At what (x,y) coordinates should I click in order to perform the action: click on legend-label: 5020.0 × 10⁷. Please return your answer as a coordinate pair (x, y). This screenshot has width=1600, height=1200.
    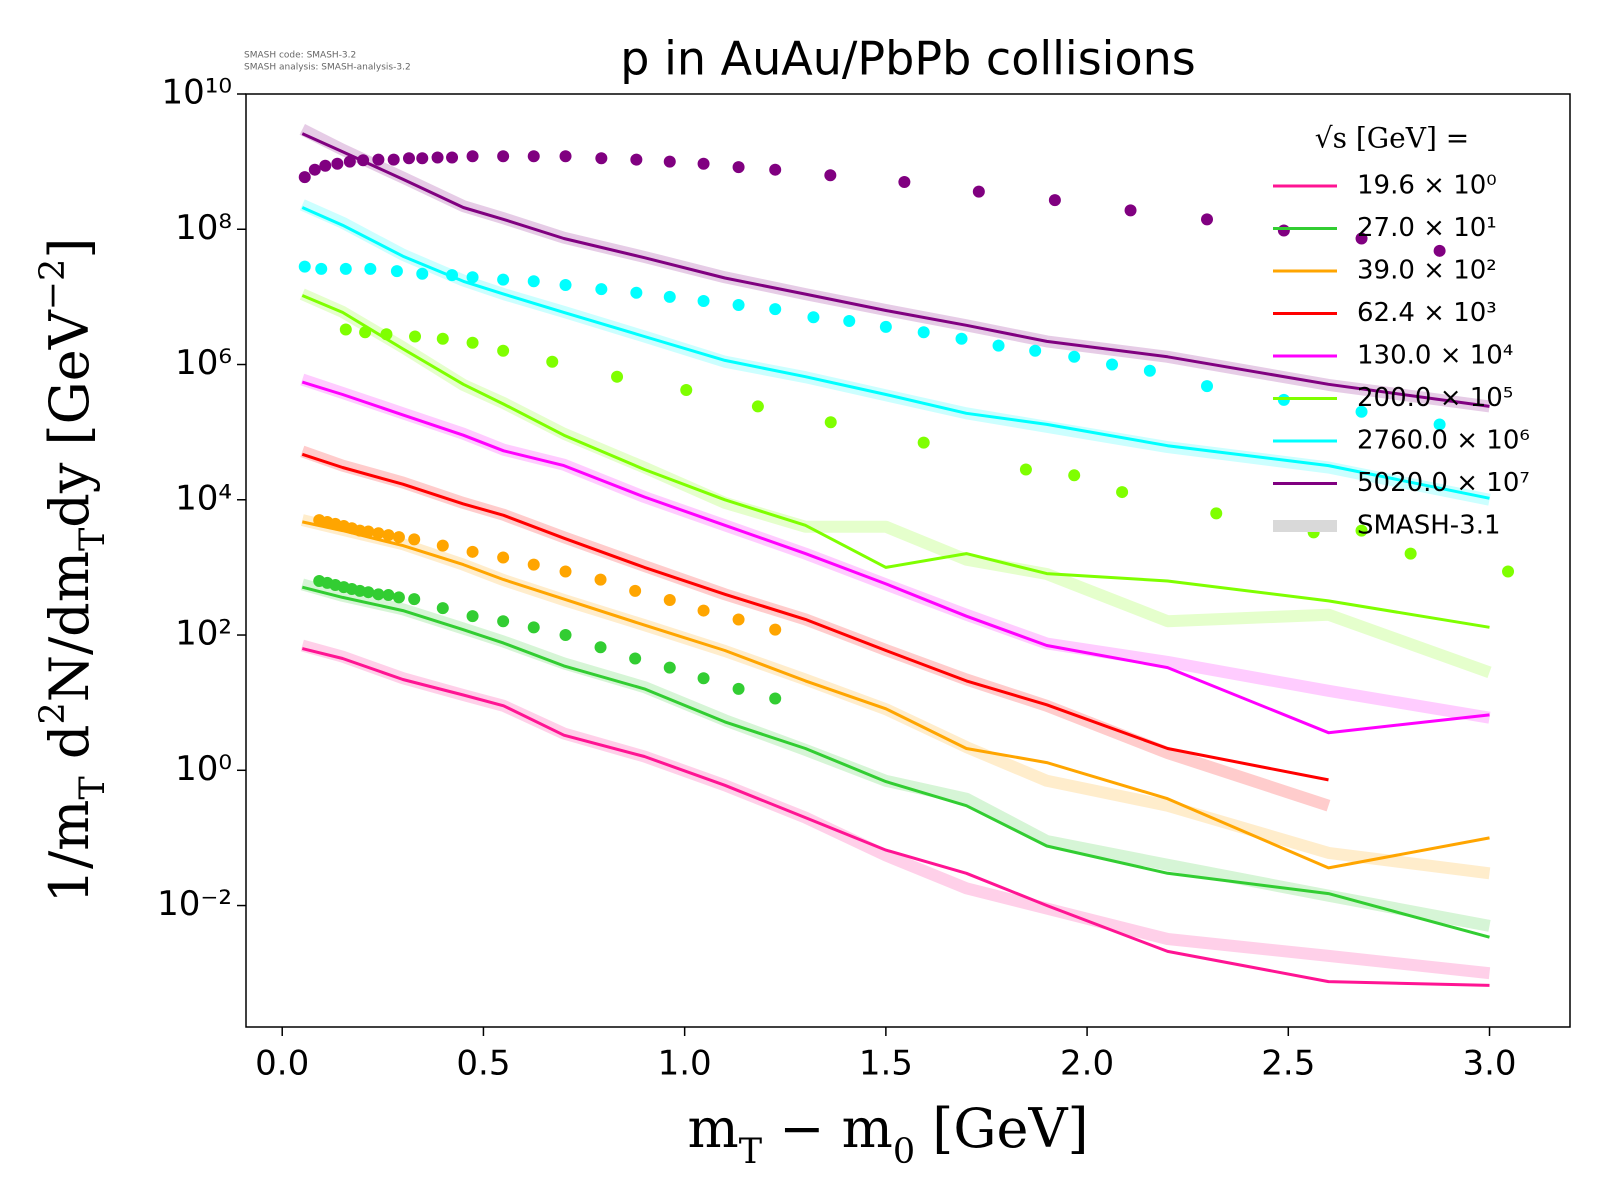
    Looking at the image, I should click on (1443, 483).